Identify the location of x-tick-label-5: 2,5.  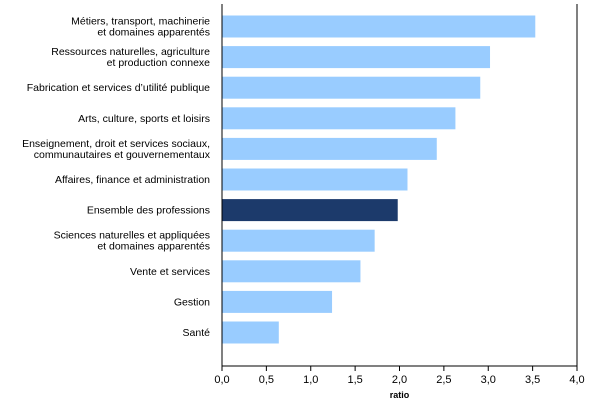
(443, 380).